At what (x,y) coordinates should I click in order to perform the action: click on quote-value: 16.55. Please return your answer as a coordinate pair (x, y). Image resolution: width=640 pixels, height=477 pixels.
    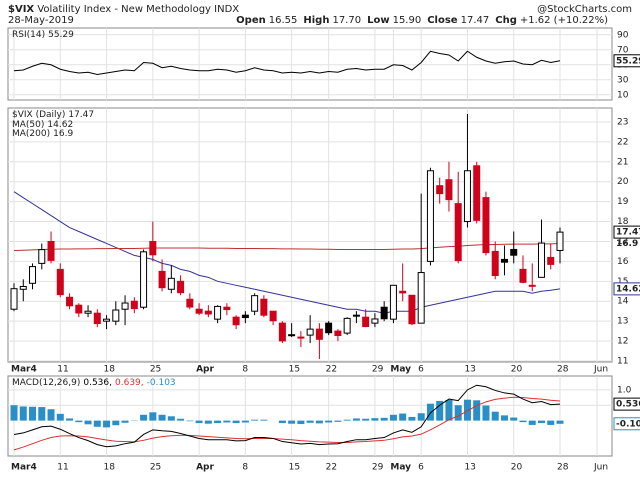
    Looking at the image, I should click on (283, 20).